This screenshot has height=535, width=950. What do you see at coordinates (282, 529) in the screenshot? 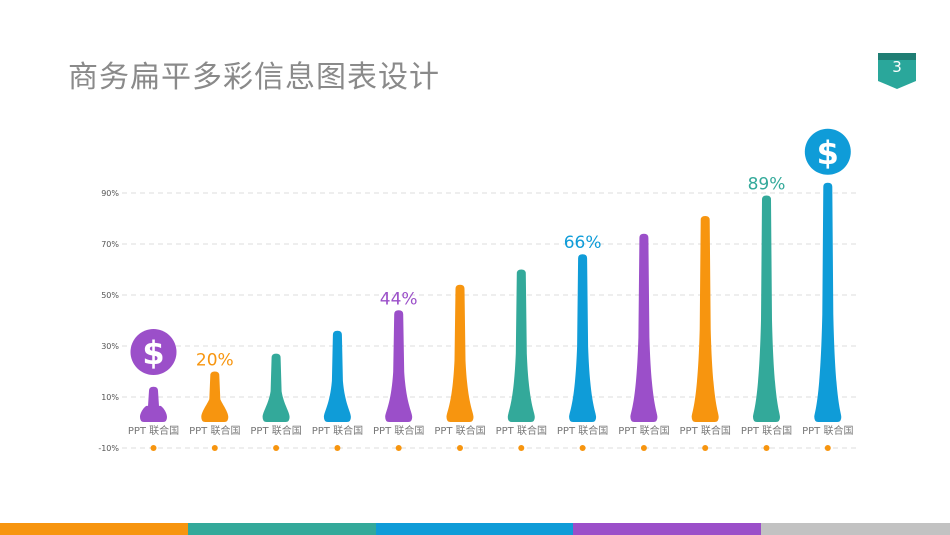
I see `bottom-bar-teal` at bounding box center [282, 529].